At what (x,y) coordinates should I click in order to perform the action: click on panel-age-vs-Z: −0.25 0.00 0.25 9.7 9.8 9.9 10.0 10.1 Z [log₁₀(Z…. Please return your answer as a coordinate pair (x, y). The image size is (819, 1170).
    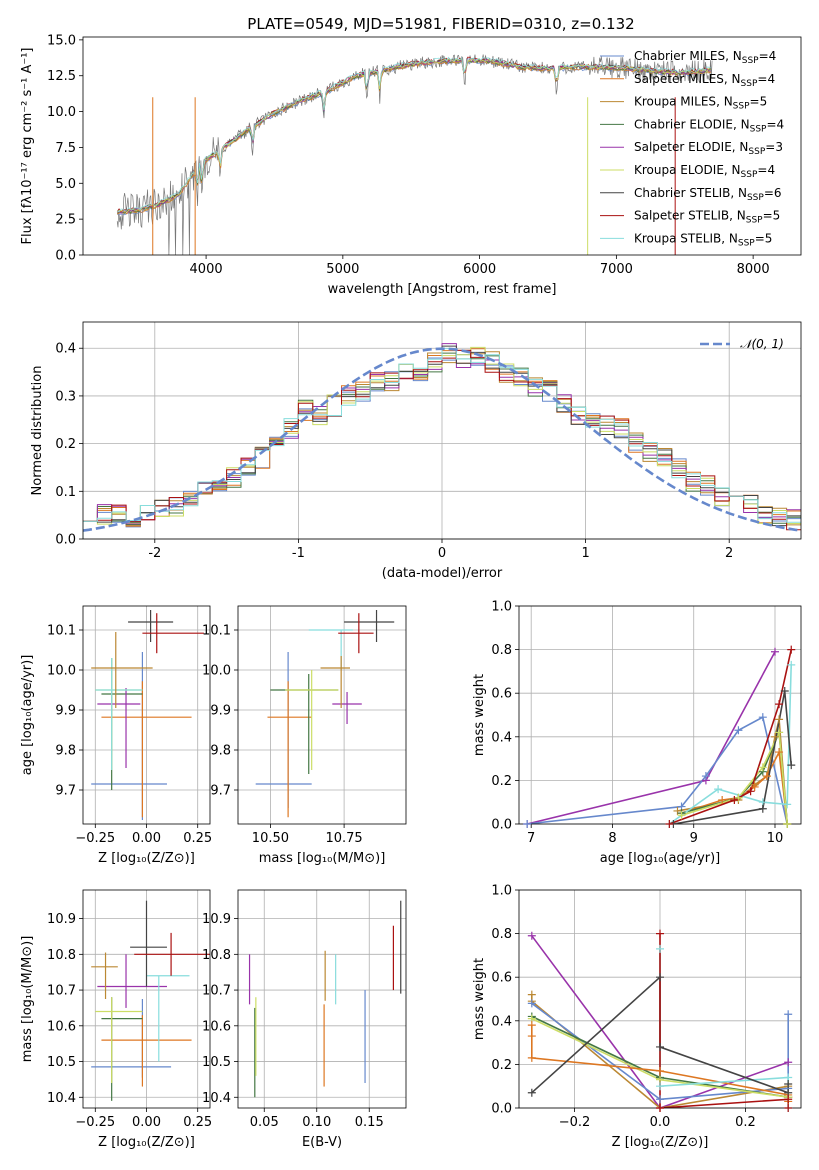
    Looking at the image, I should click on (116, 735).